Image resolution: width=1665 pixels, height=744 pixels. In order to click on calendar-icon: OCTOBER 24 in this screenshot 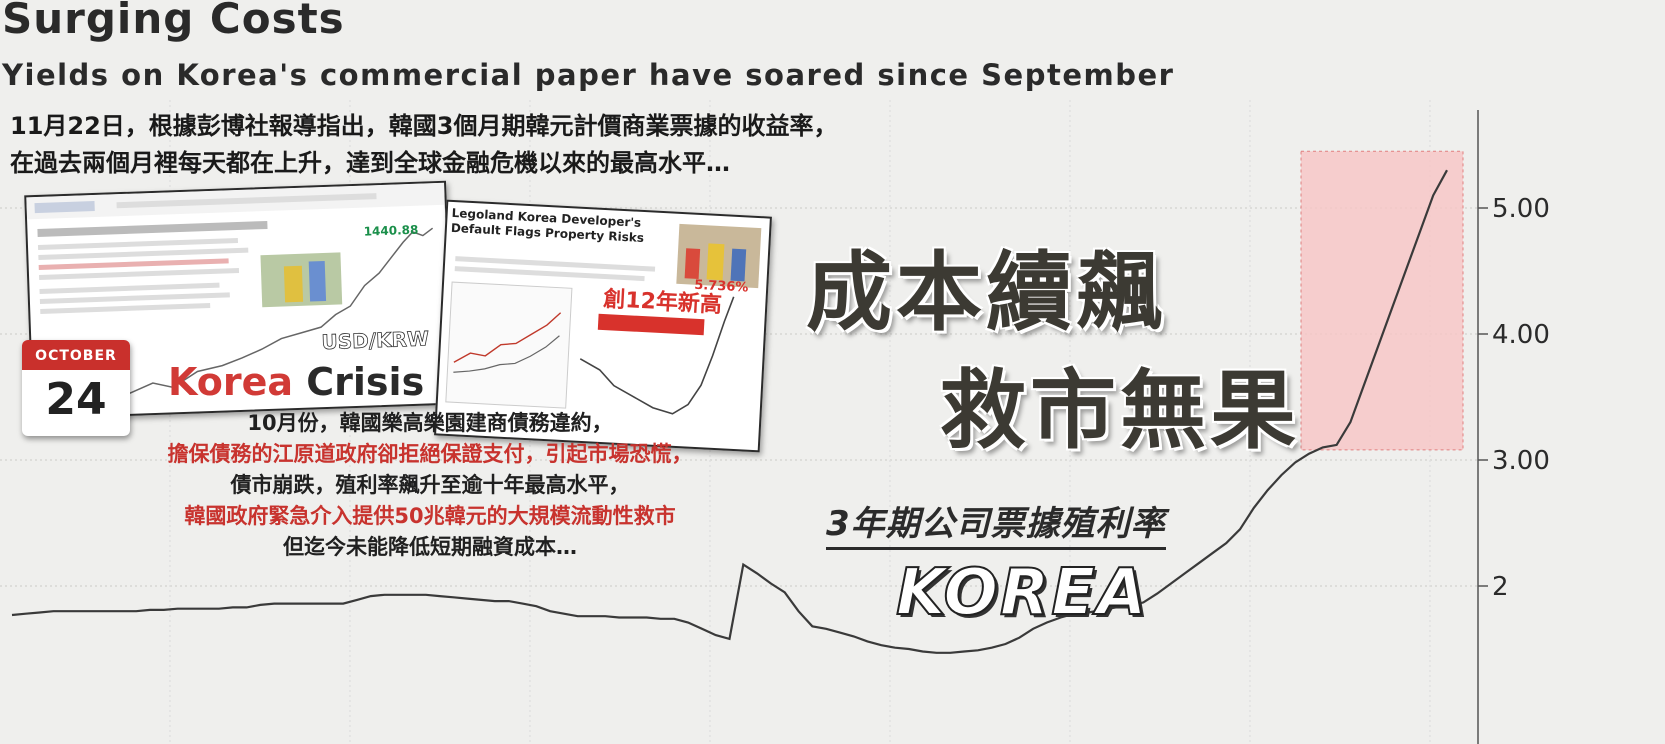, I will do `click(76, 388)`.